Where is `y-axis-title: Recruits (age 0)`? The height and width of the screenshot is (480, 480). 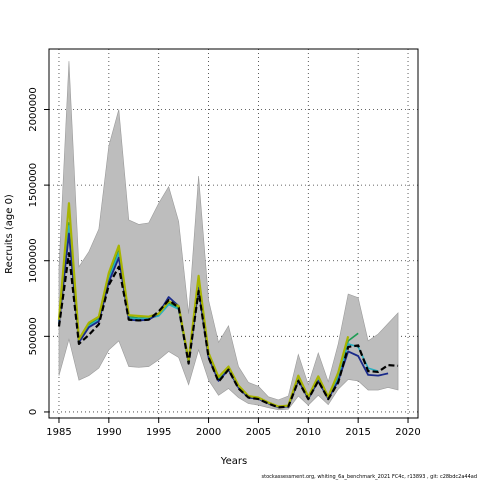
y-axis-title: Recruits (age 0) is located at coordinates (9, 234).